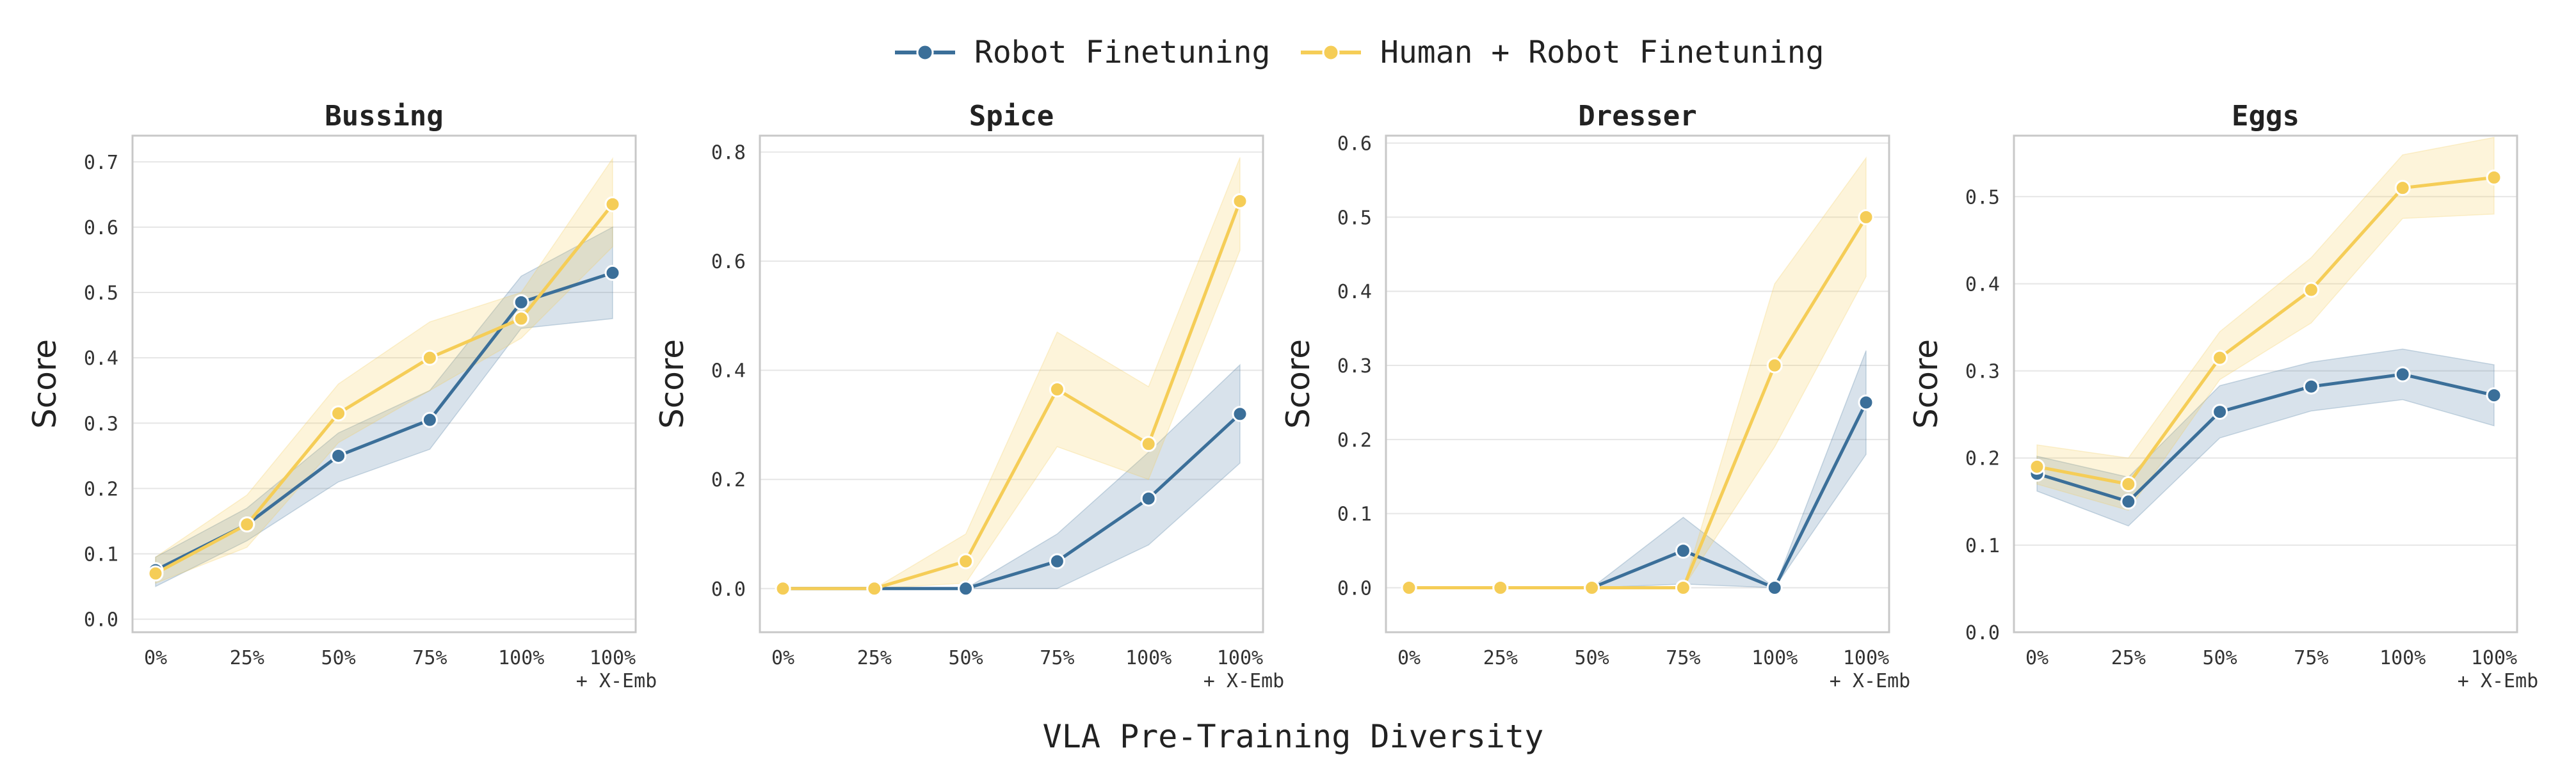 The width and height of the screenshot is (2576, 773). Describe the element at coordinates (2265, 438) in the screenshot. I see `robot-series-line` at that location.